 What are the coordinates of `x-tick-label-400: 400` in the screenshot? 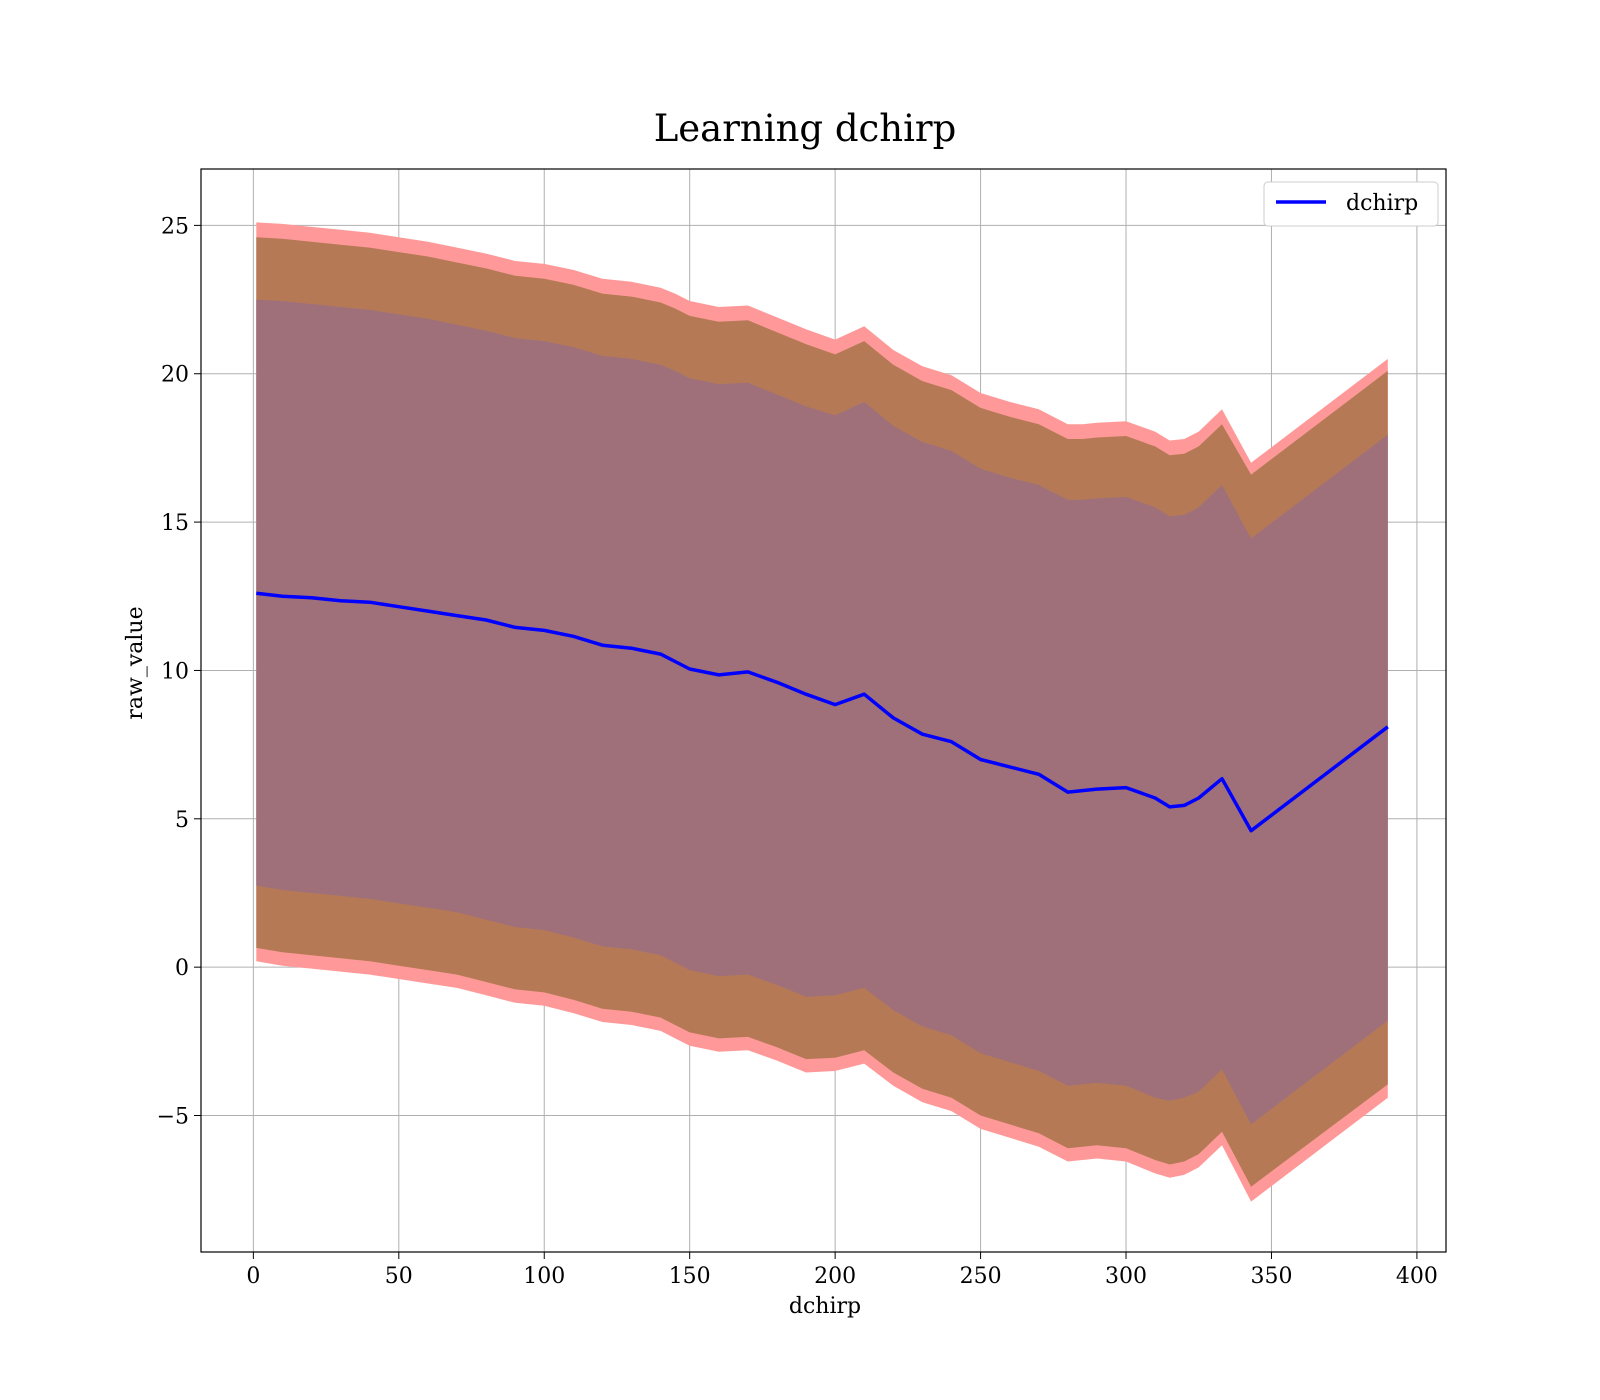 It's located at (1417, 1276).